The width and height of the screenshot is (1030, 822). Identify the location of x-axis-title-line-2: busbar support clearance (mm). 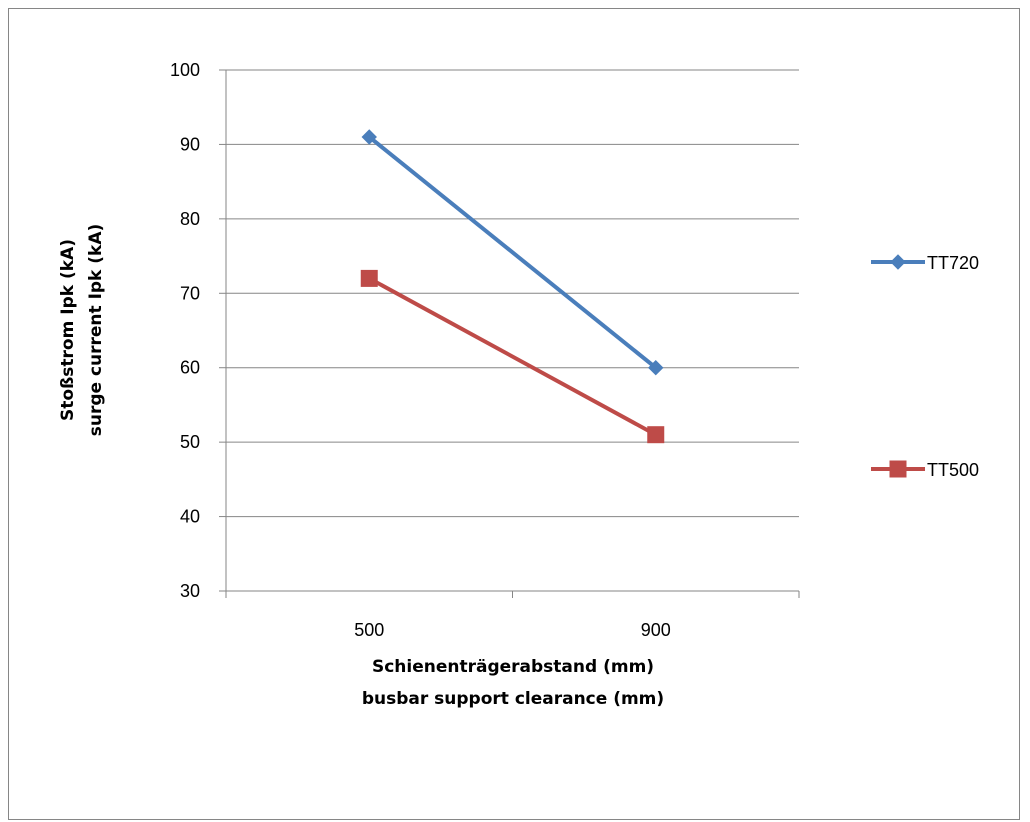
(513, 699).